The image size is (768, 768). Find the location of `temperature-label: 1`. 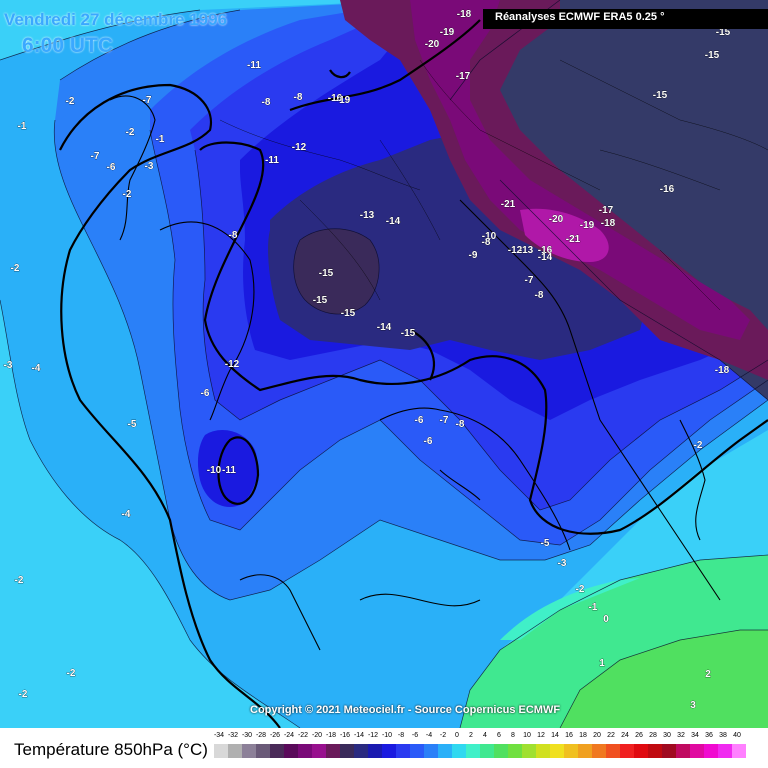

temperature-label: 1 is located at coordinates (602, 663).